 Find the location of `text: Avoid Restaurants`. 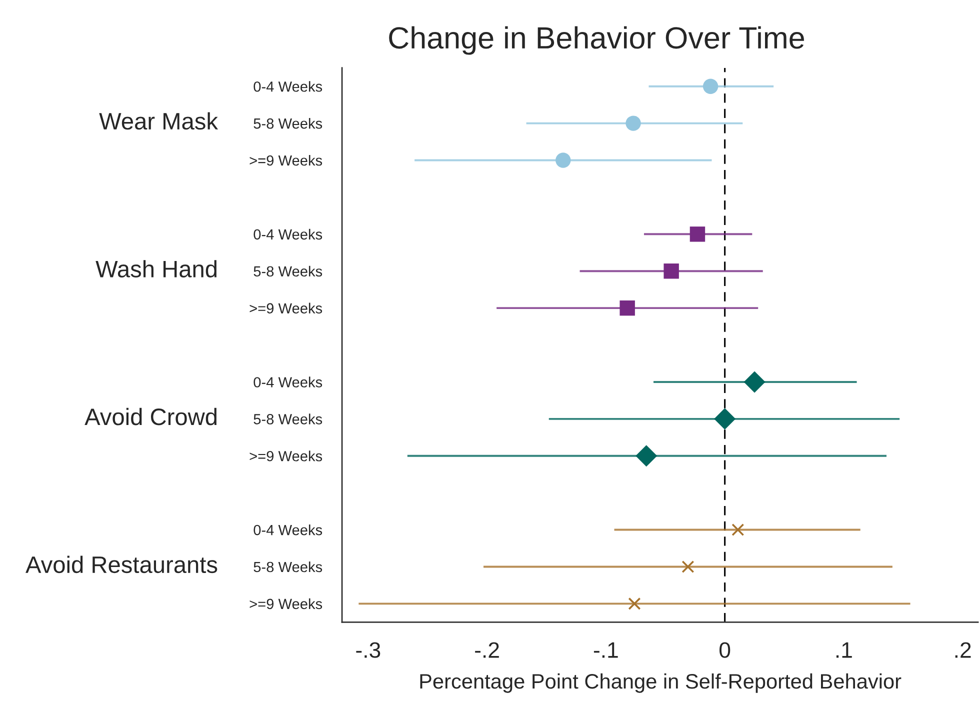

text: Avoid Restaurants is located at coordinates (122, 565).